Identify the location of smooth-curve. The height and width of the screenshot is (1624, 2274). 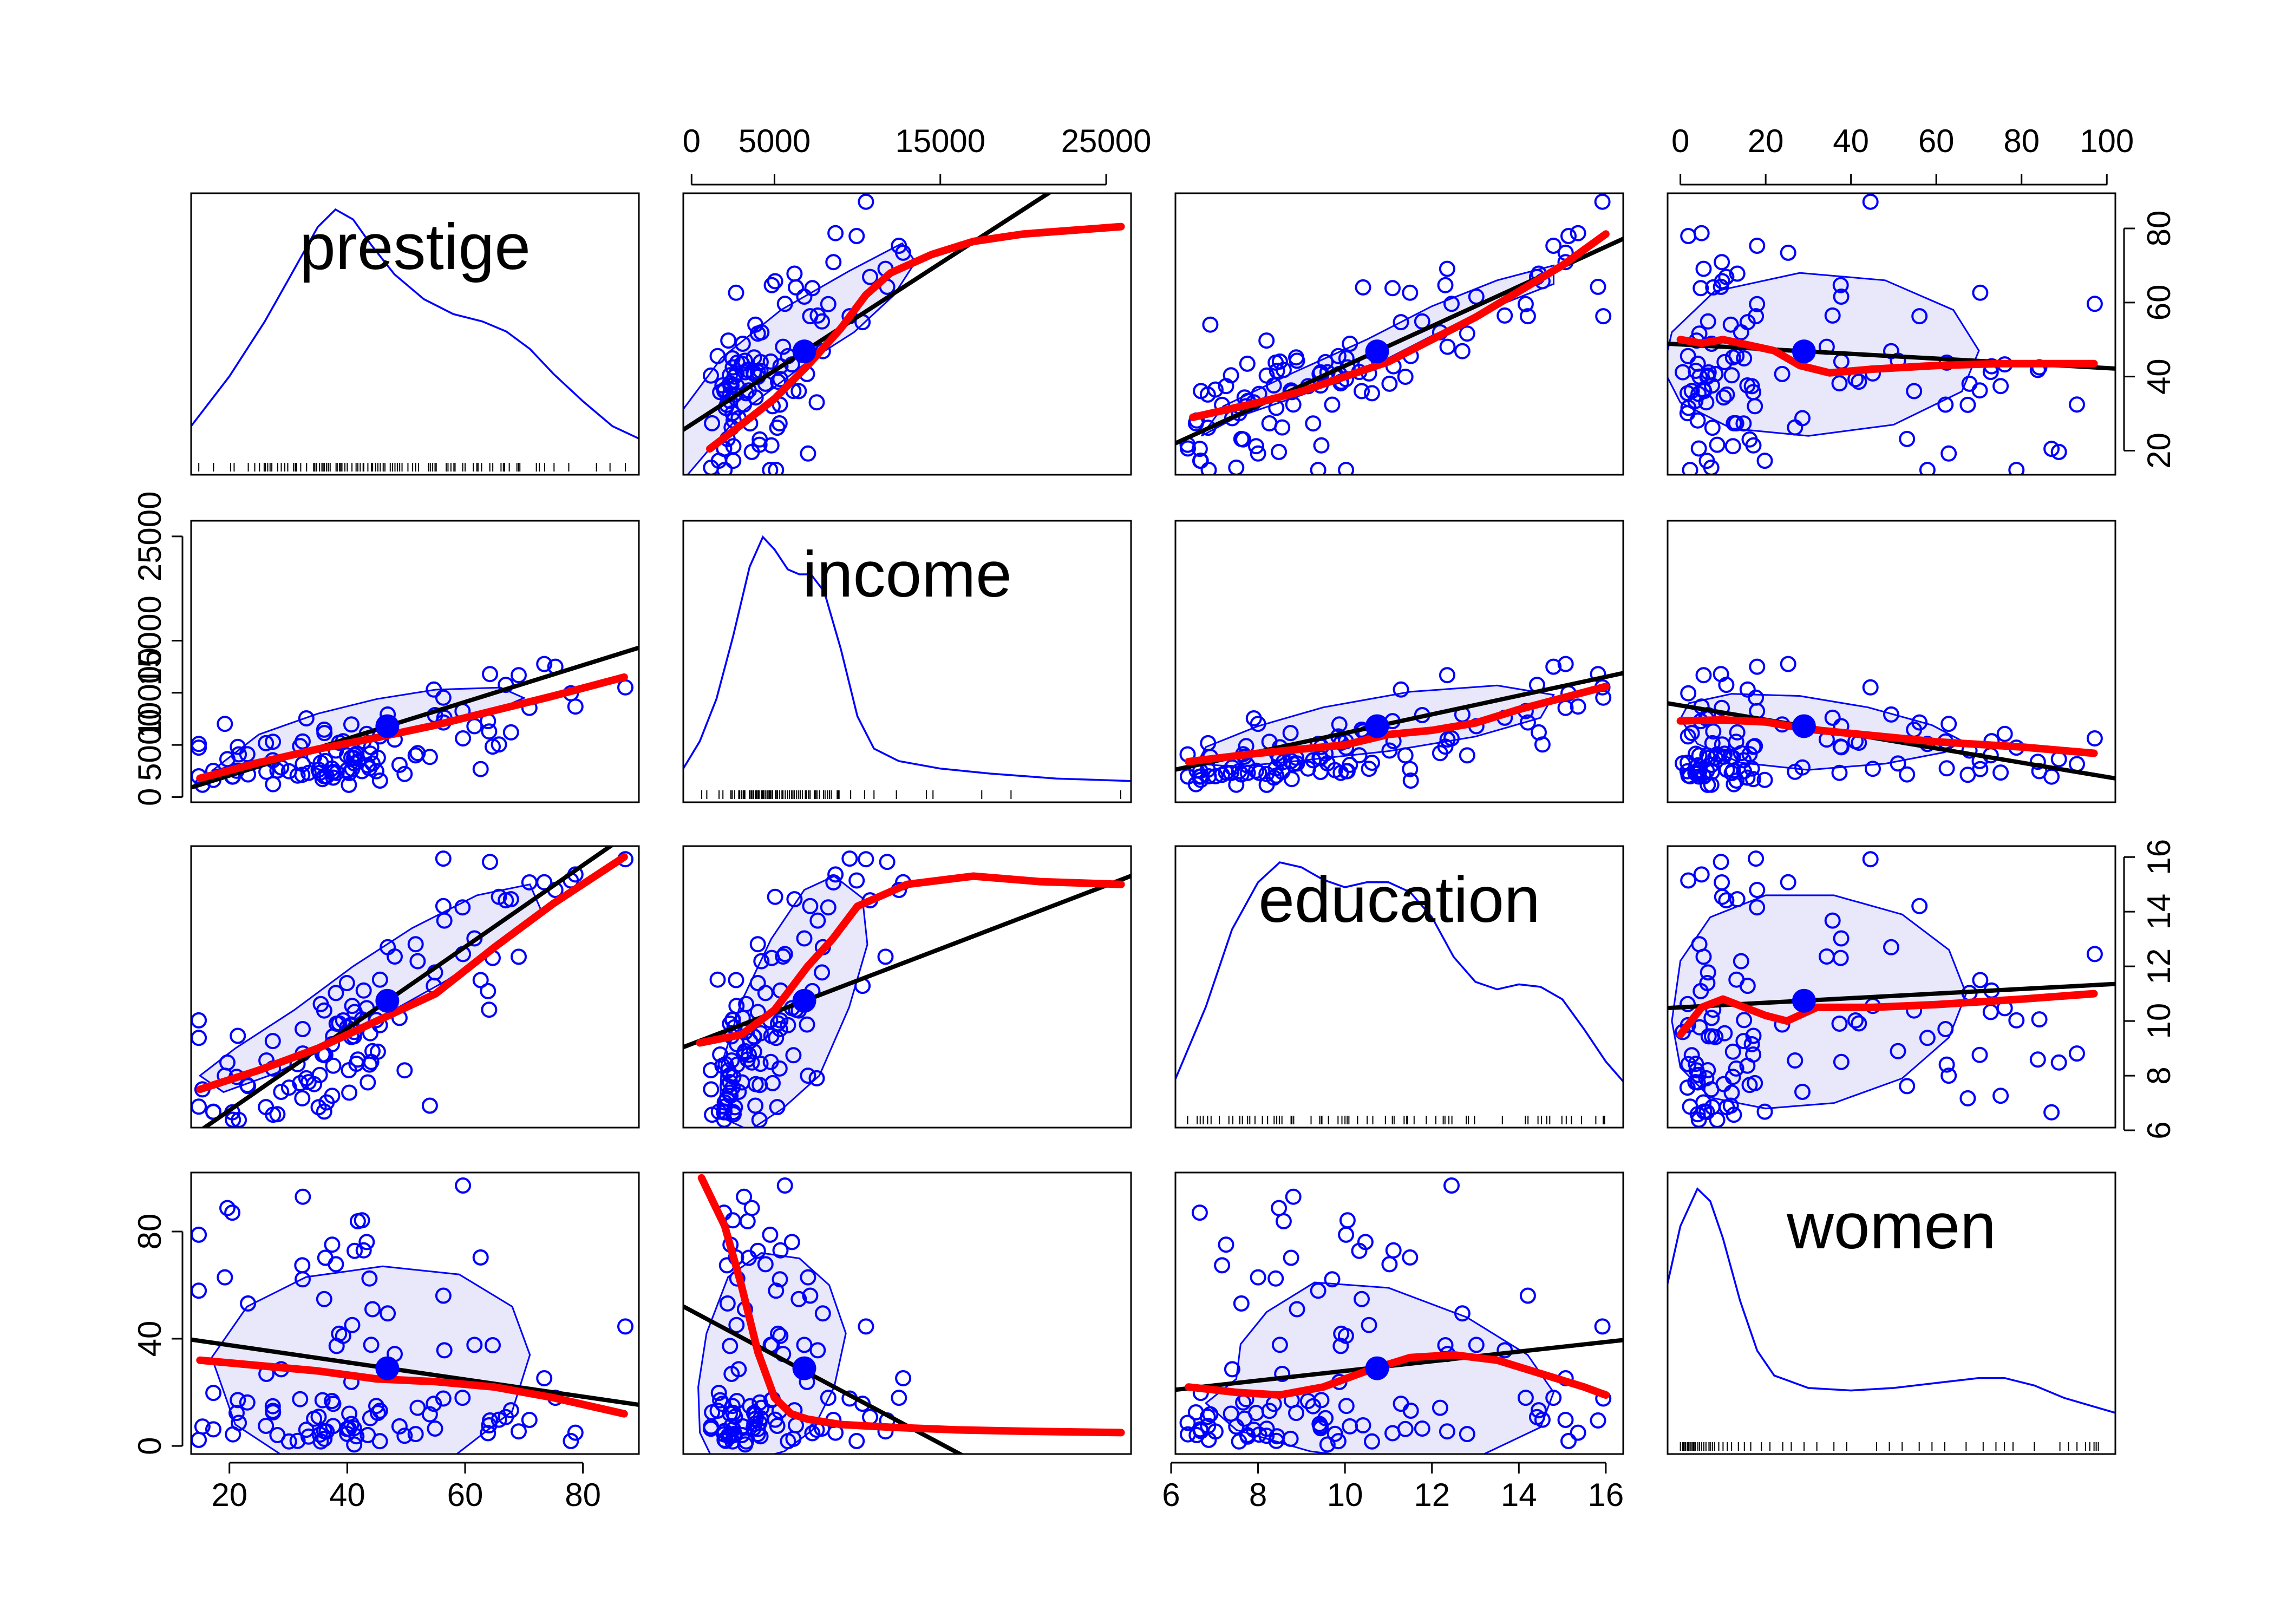
(1887, 736).